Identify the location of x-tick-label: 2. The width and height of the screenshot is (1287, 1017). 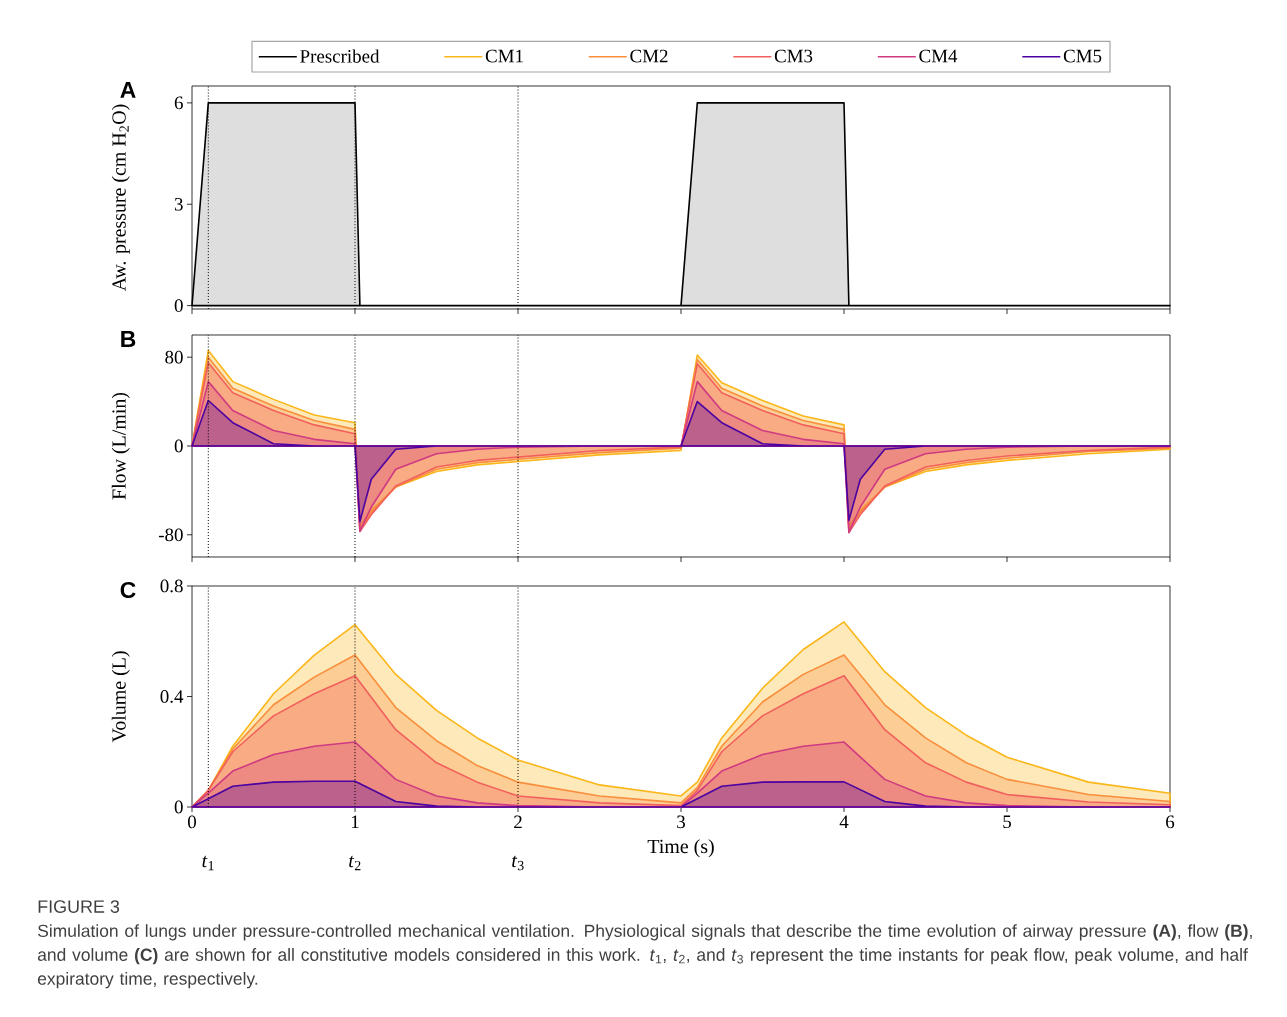
(518, 822).